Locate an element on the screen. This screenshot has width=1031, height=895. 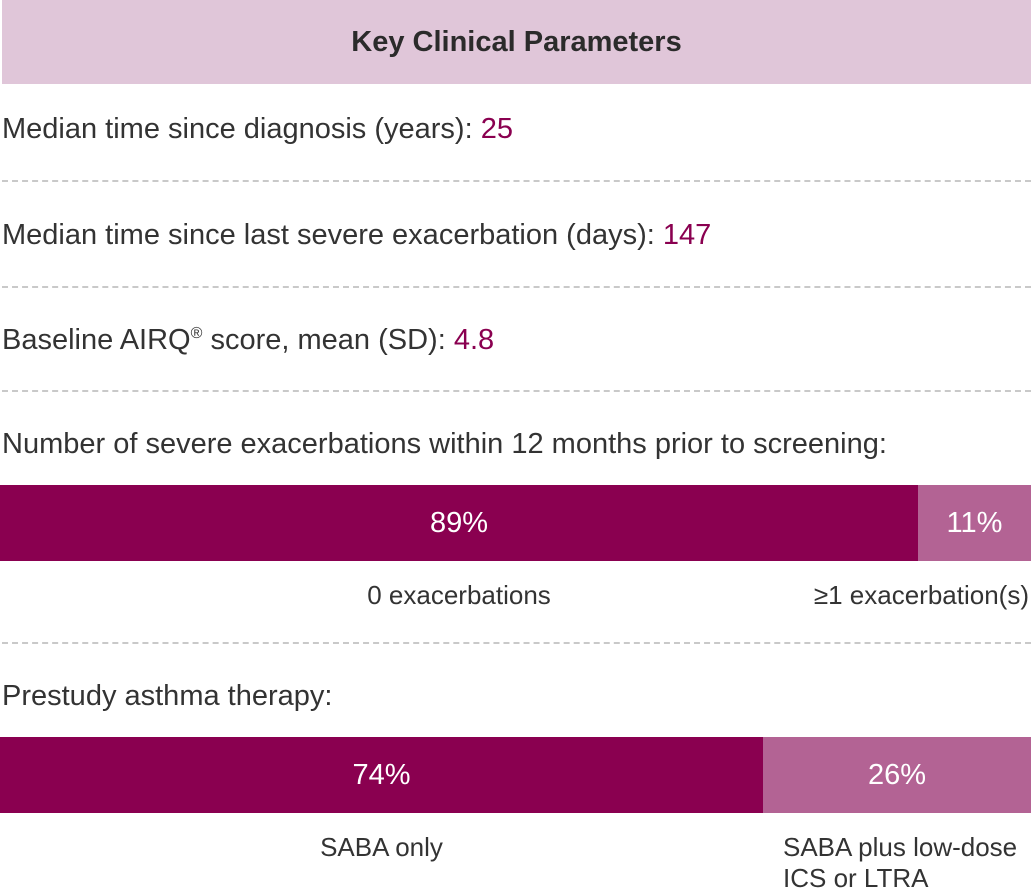
registered-mark: ® is located at coordinates (196, 333).